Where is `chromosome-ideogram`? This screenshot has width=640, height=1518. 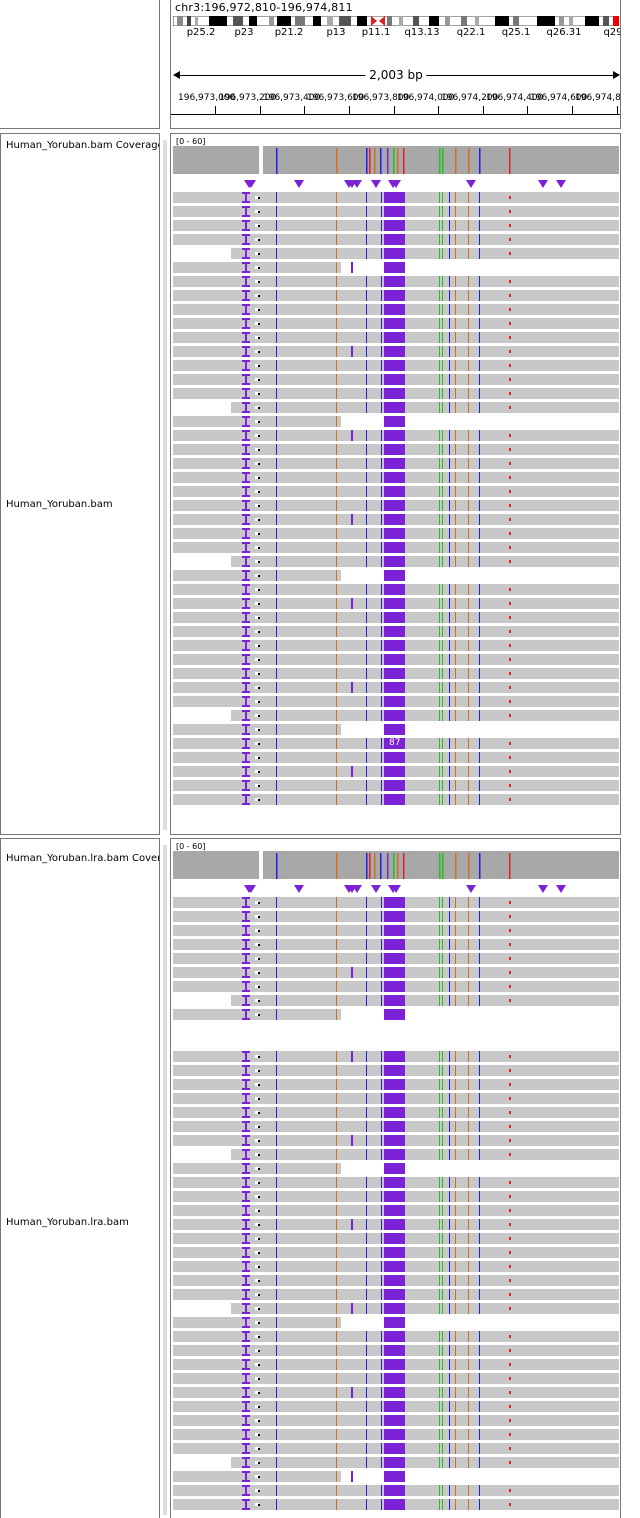
chromosome-ideogram is located at coordinates (396, 21).